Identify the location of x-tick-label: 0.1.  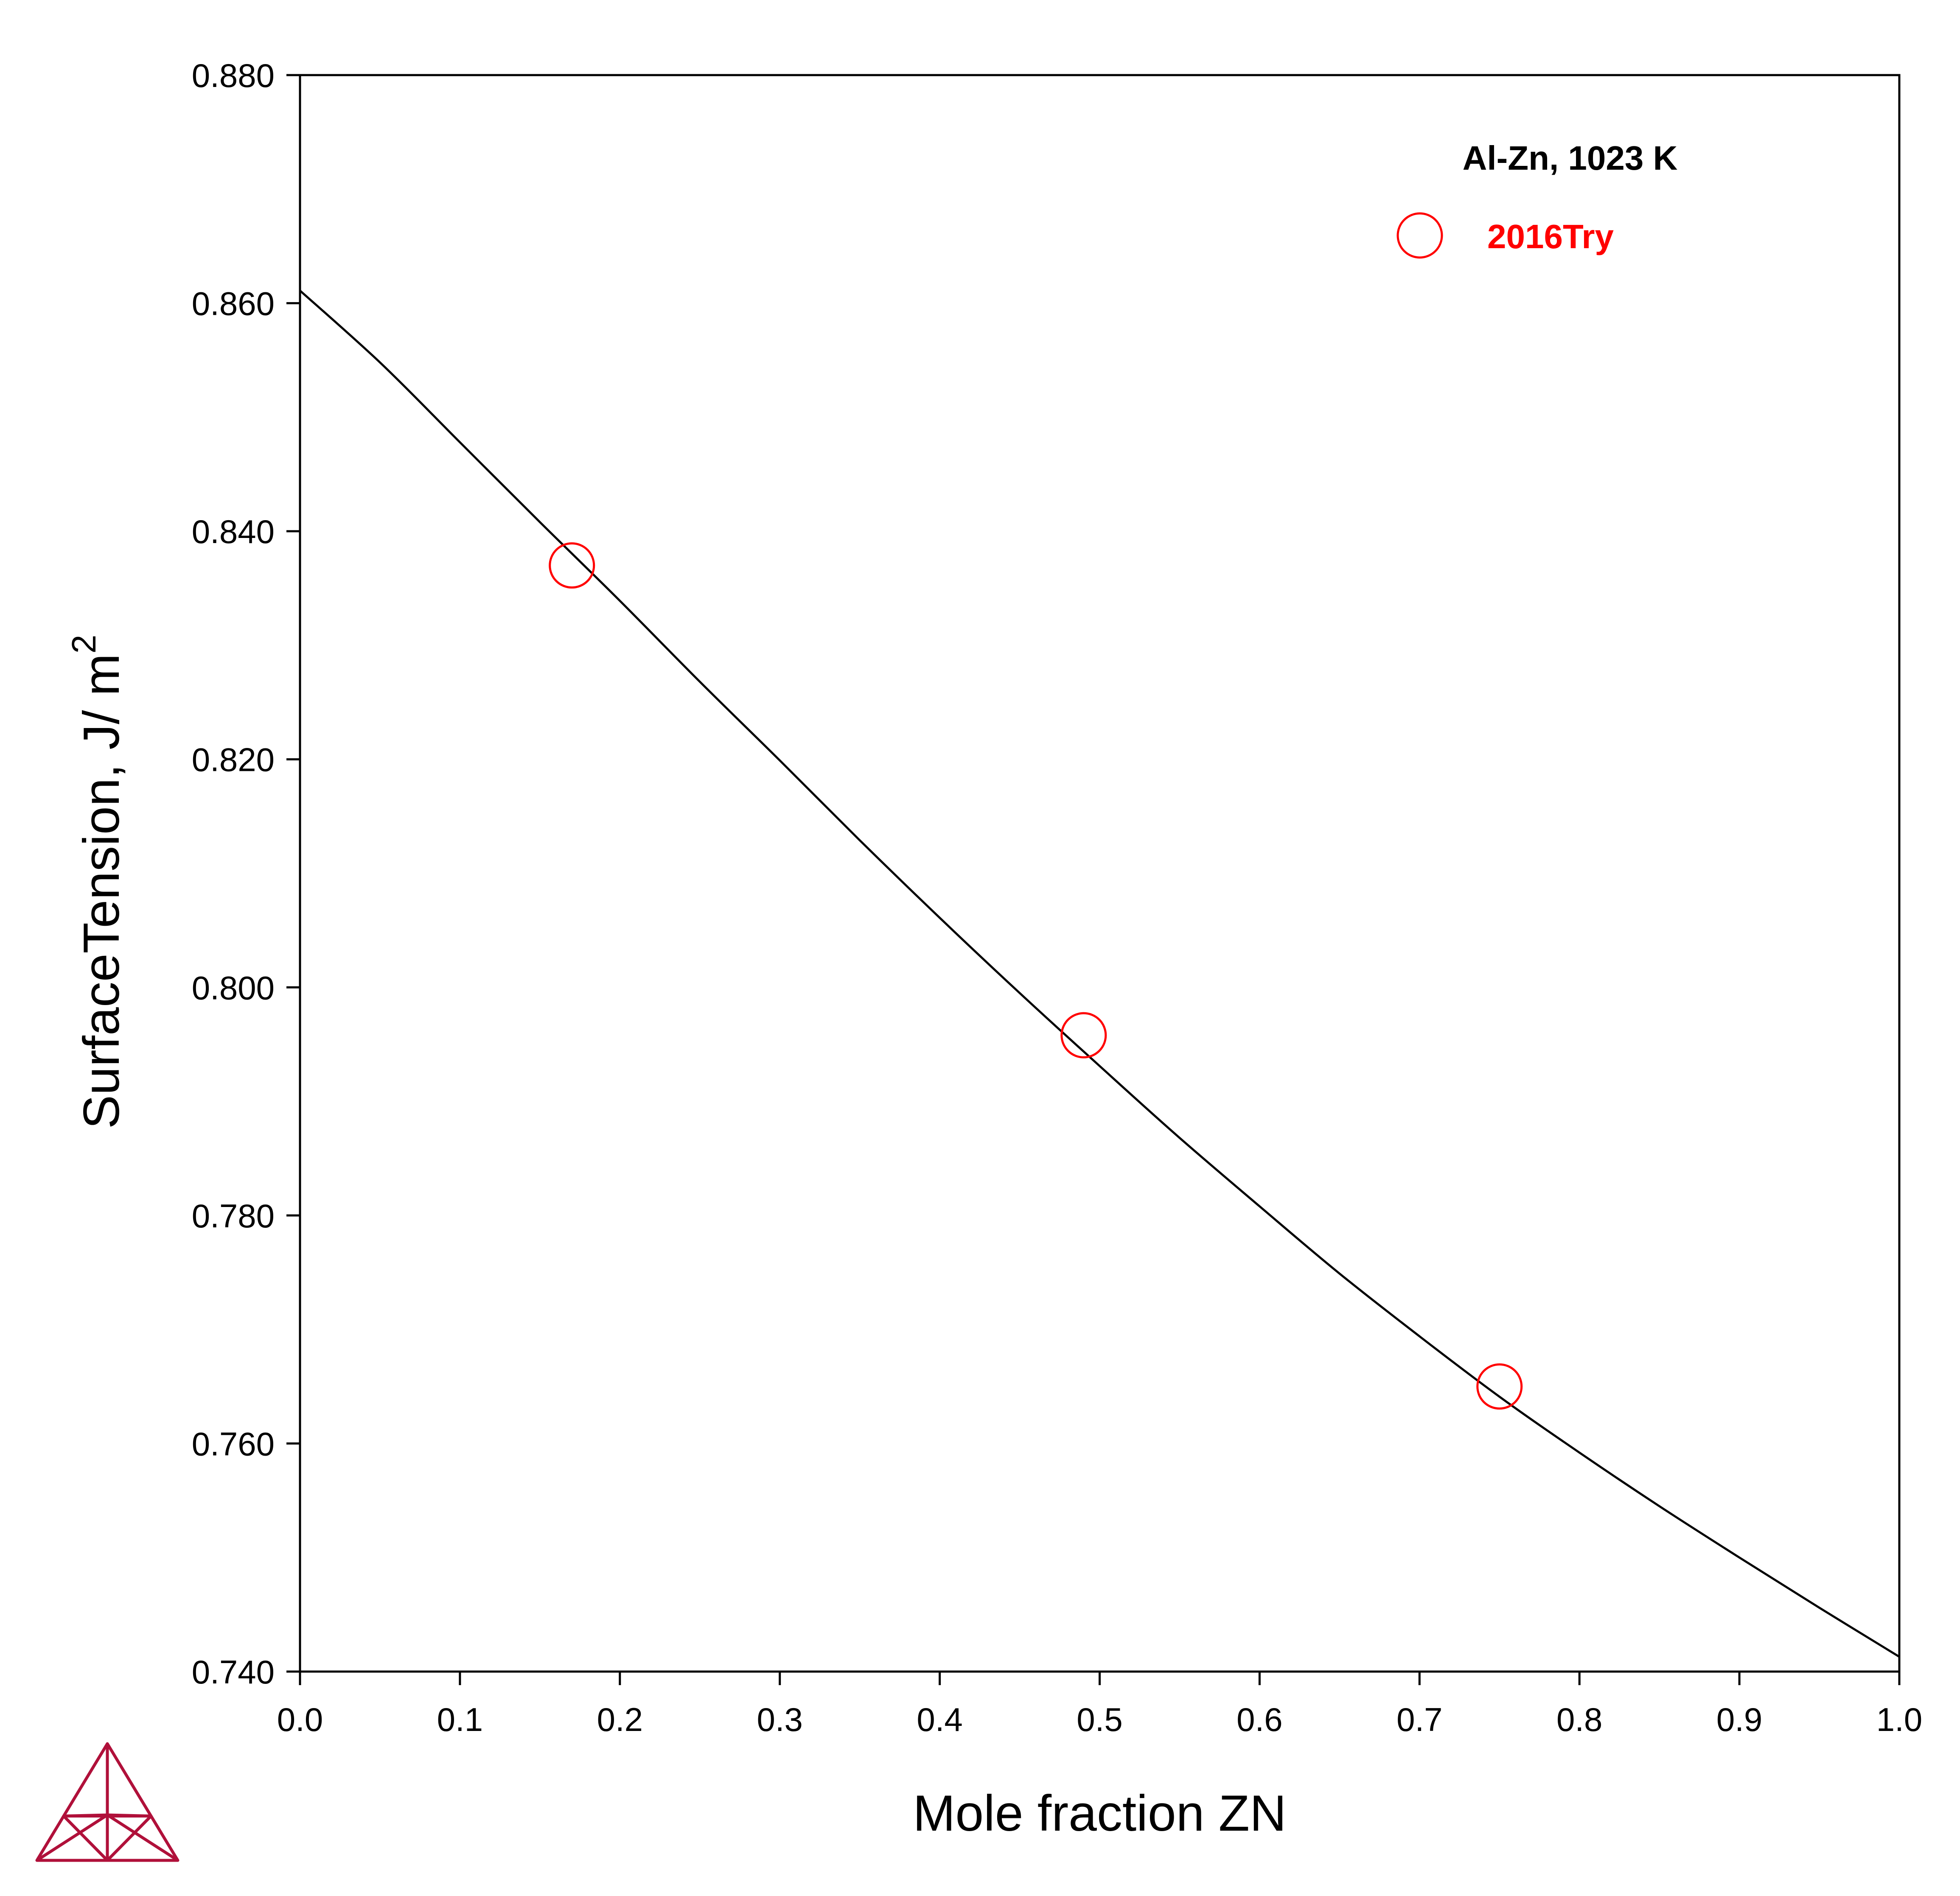
(460, 1720).